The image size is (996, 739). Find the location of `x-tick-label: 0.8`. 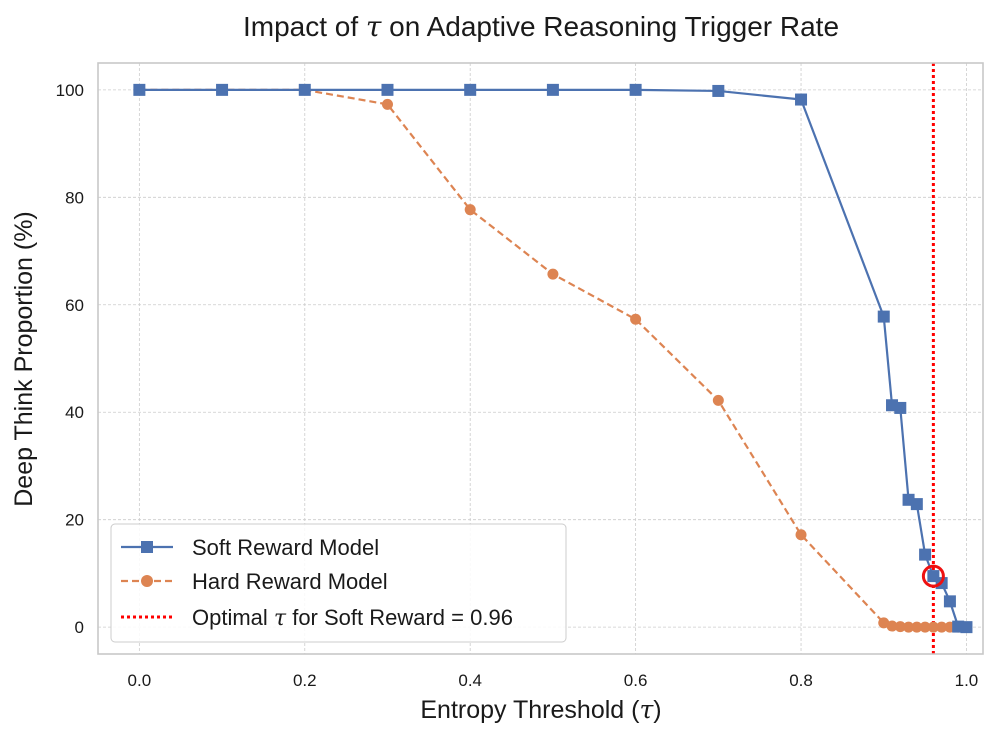

x-tick-label: 0.8 is located at coordinates (801, 680).